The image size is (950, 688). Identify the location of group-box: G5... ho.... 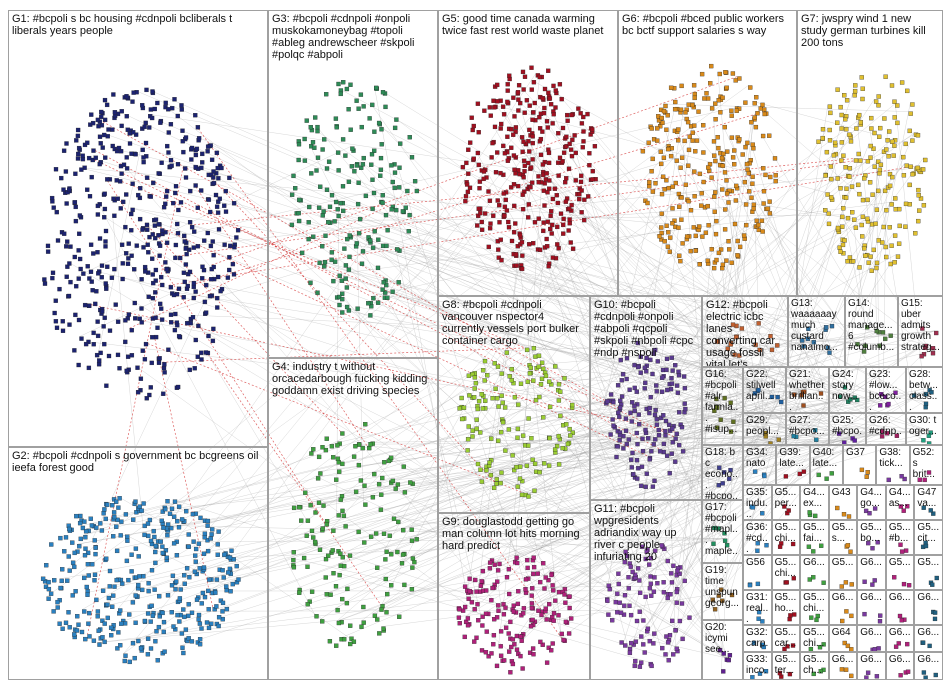
(786, 607).